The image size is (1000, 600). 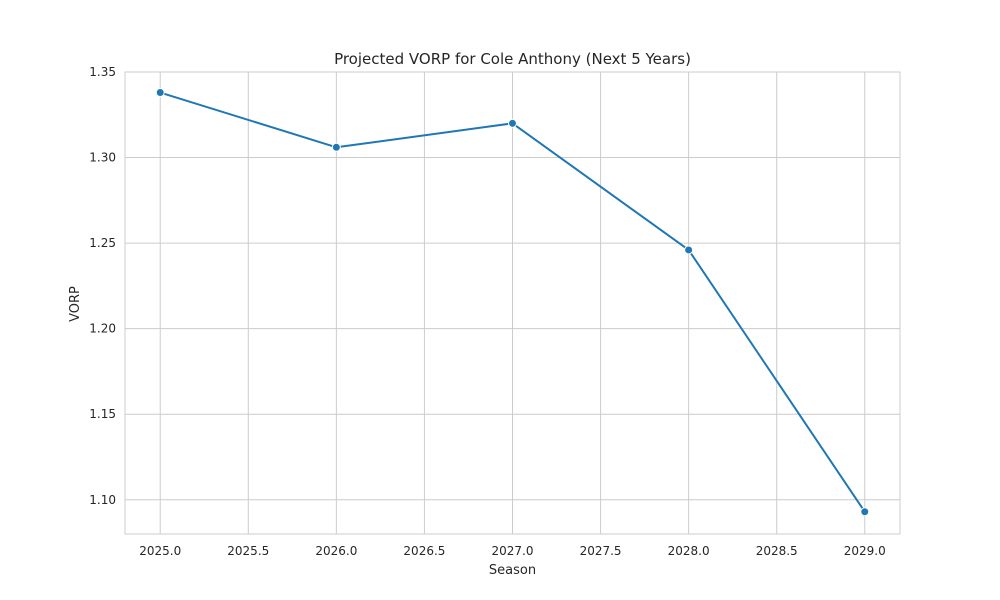 I want to click on x-tick-label: 2025.5, so click(x=248, y=551).